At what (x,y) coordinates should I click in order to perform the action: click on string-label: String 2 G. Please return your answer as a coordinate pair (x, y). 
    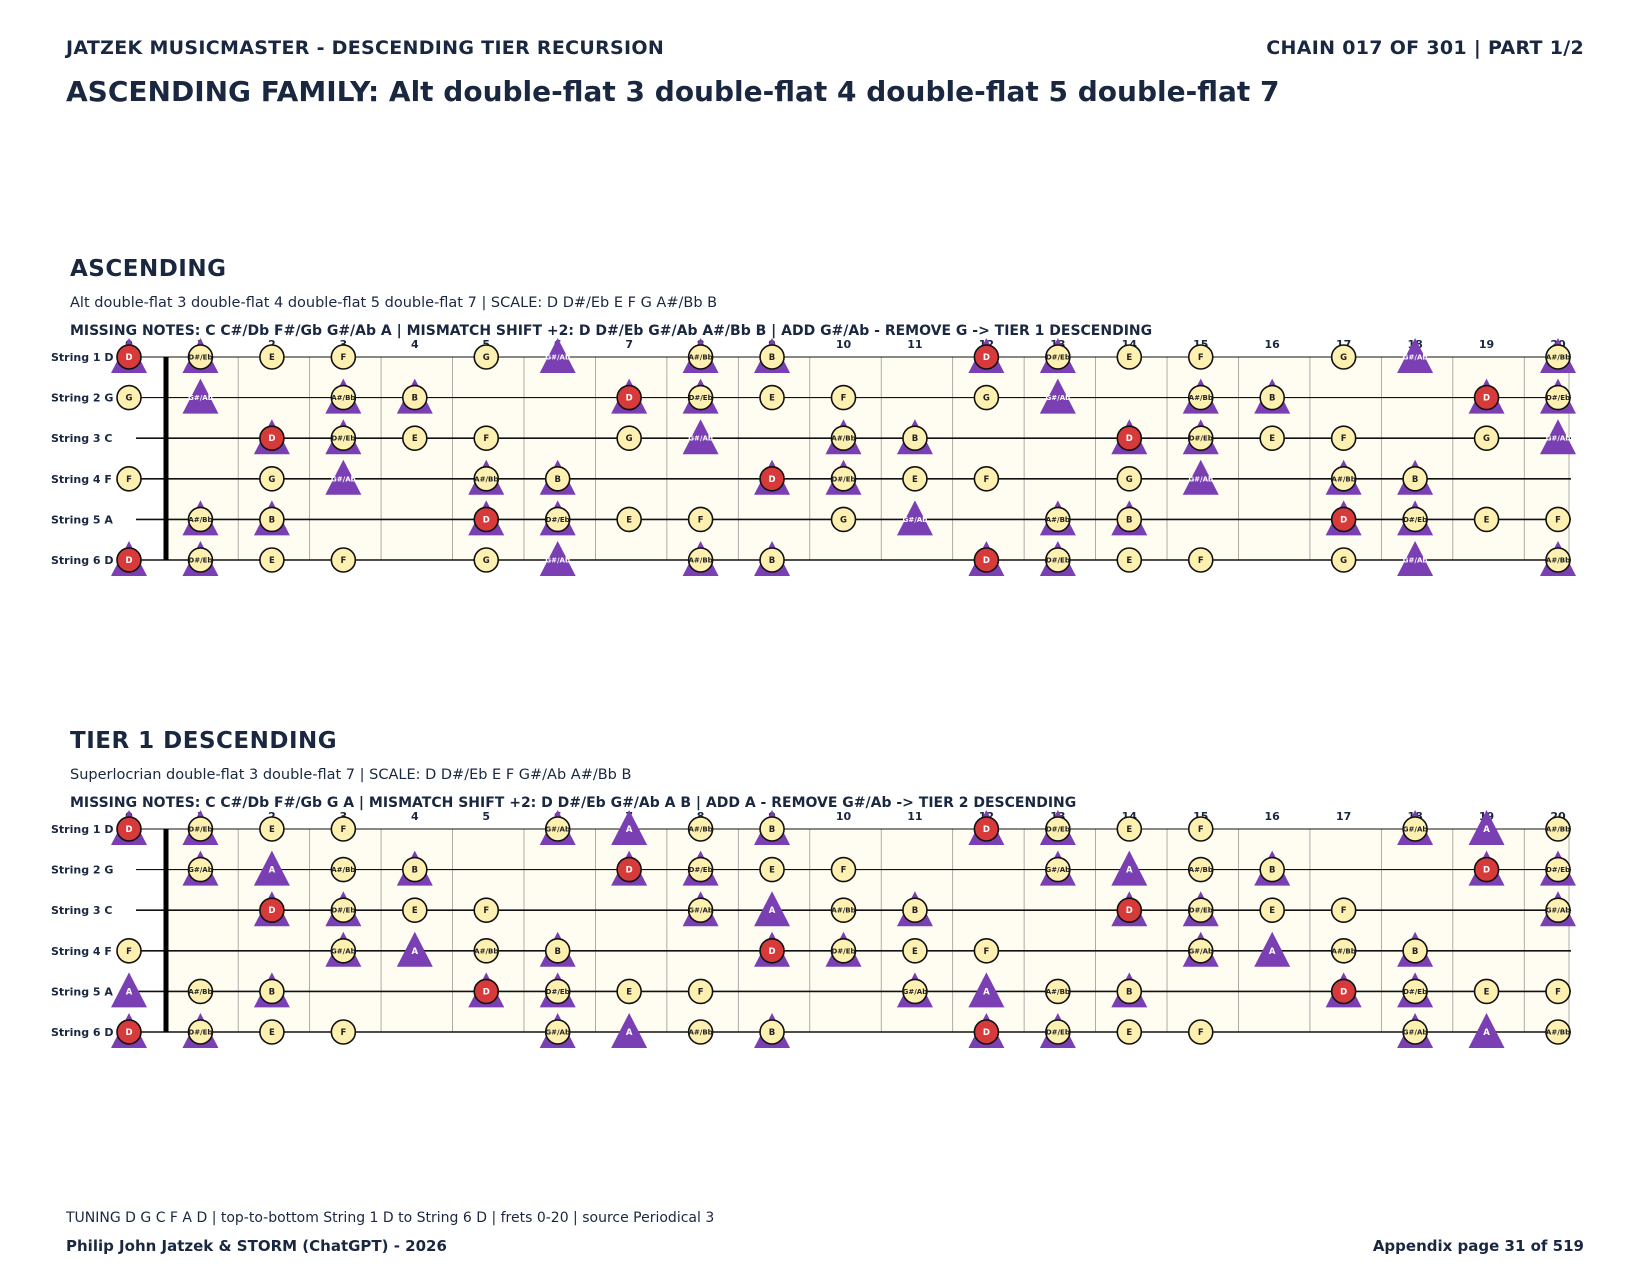
    Looking at the image, I should click on (82, 398).